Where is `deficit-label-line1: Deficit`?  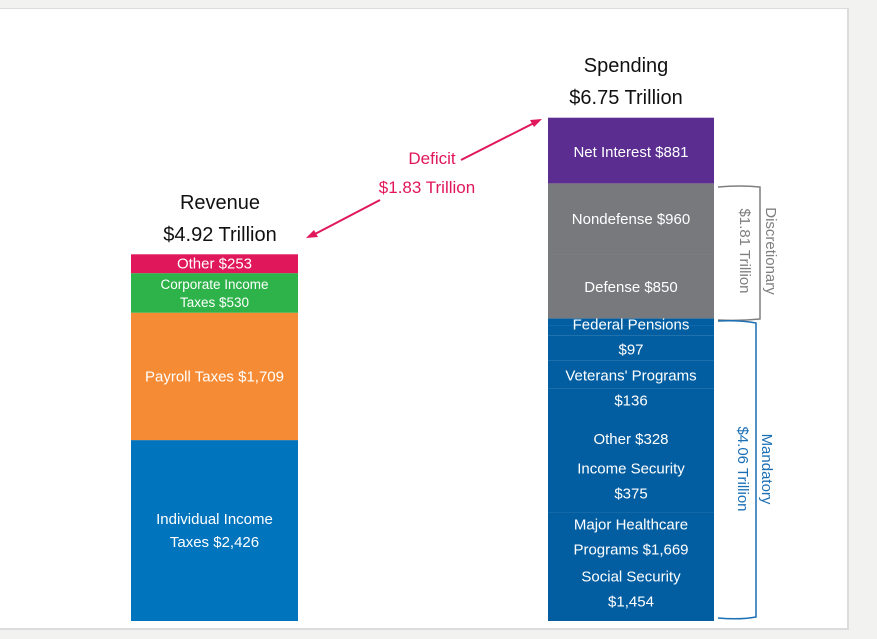 deficit-label-line1: Deficit is located at coordinates (432, 158).